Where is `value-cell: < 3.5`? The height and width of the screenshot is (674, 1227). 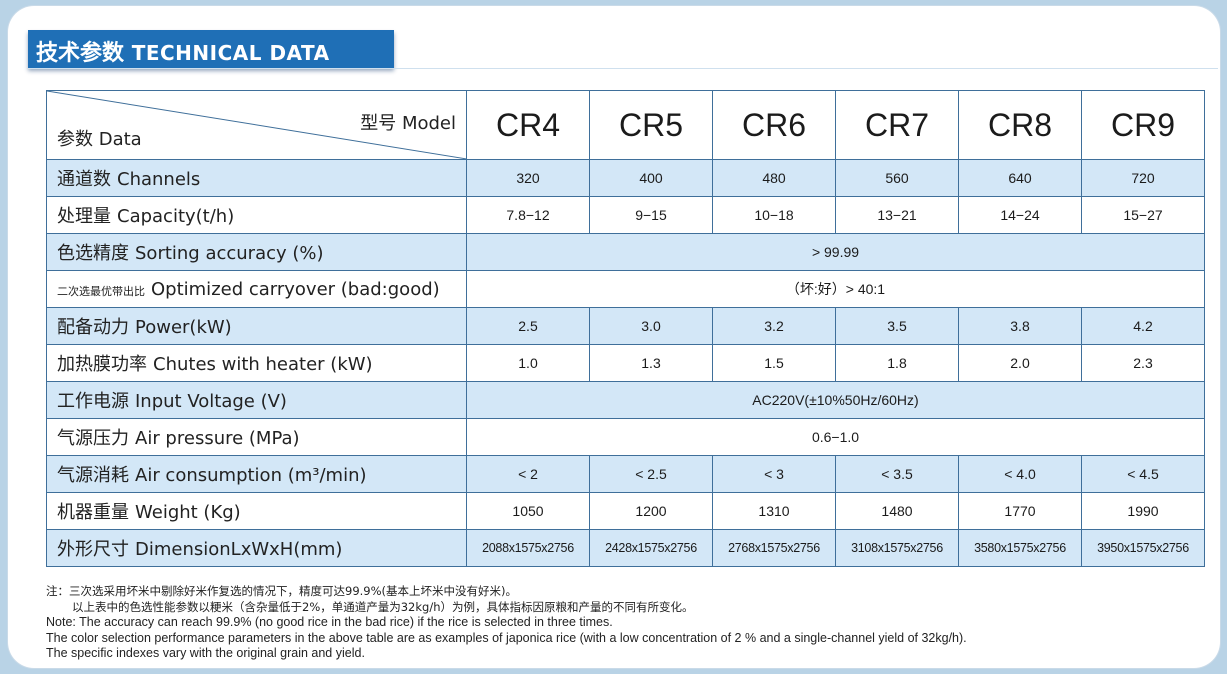
value-cell: < 3.5 is located at coordinates (897, 474).